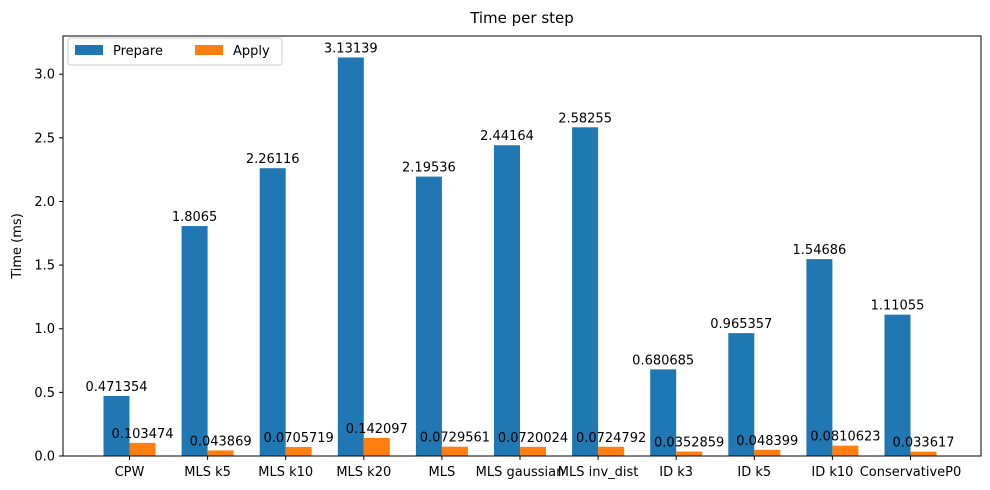  Describe the element at coordinates (689, 443) in the screenshot. I see `bar-label-apply: 0.0352859` at that location.